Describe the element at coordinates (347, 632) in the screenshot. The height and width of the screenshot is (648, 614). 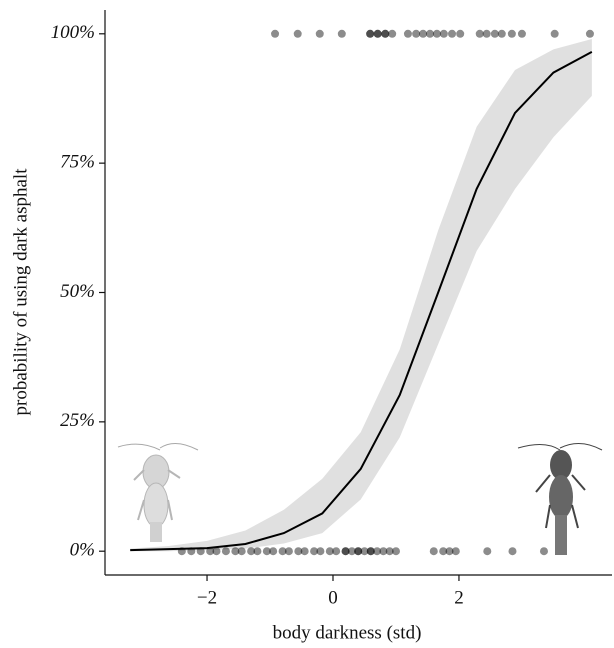
I see `x-axis-label: body darkness (std)` at that location.